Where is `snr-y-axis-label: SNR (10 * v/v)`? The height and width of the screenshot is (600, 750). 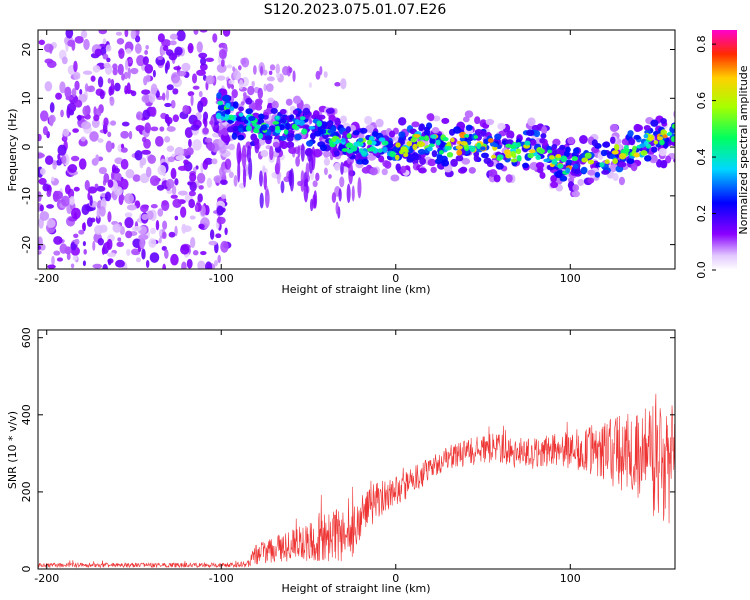
snr-y-axis-label: SNR (10 * v/v) is located at coordinates (12, 450).